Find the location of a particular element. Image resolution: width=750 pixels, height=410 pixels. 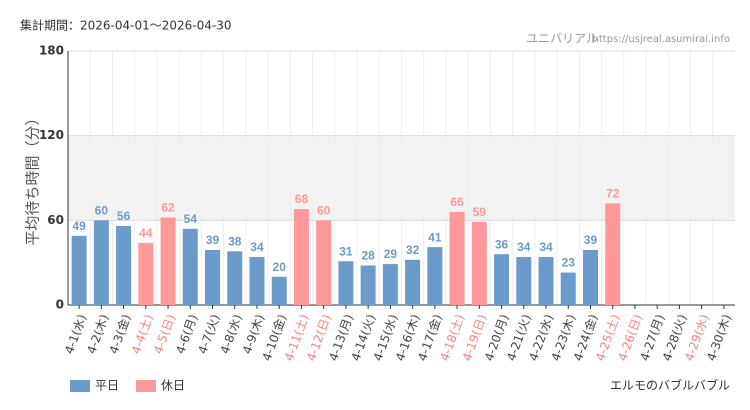

value-label: 56 is located at coordinates (124, 216).